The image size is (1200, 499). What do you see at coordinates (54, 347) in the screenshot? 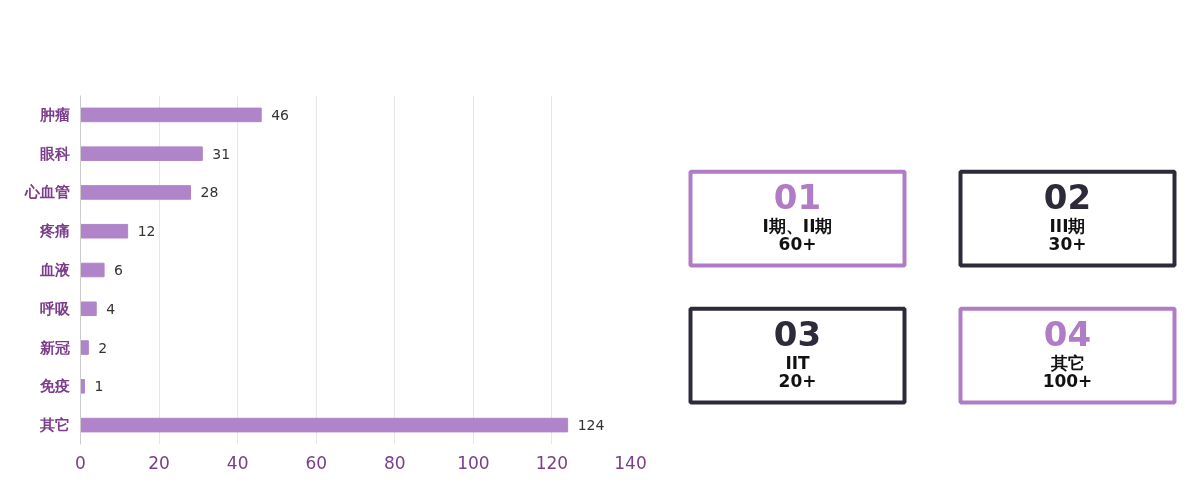
I see `y-tick-label: 新冠` at bounding box center [54, 347].